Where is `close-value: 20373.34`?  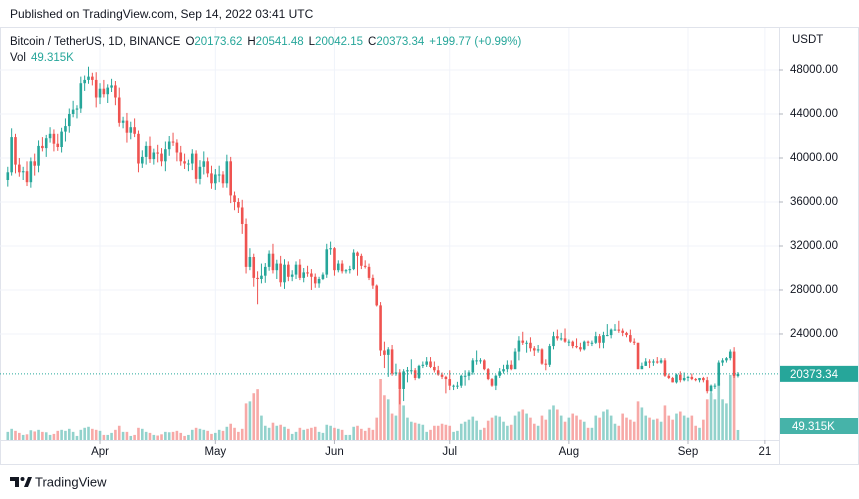
close-value: 20373.34 is located at coordinates (400, 42).